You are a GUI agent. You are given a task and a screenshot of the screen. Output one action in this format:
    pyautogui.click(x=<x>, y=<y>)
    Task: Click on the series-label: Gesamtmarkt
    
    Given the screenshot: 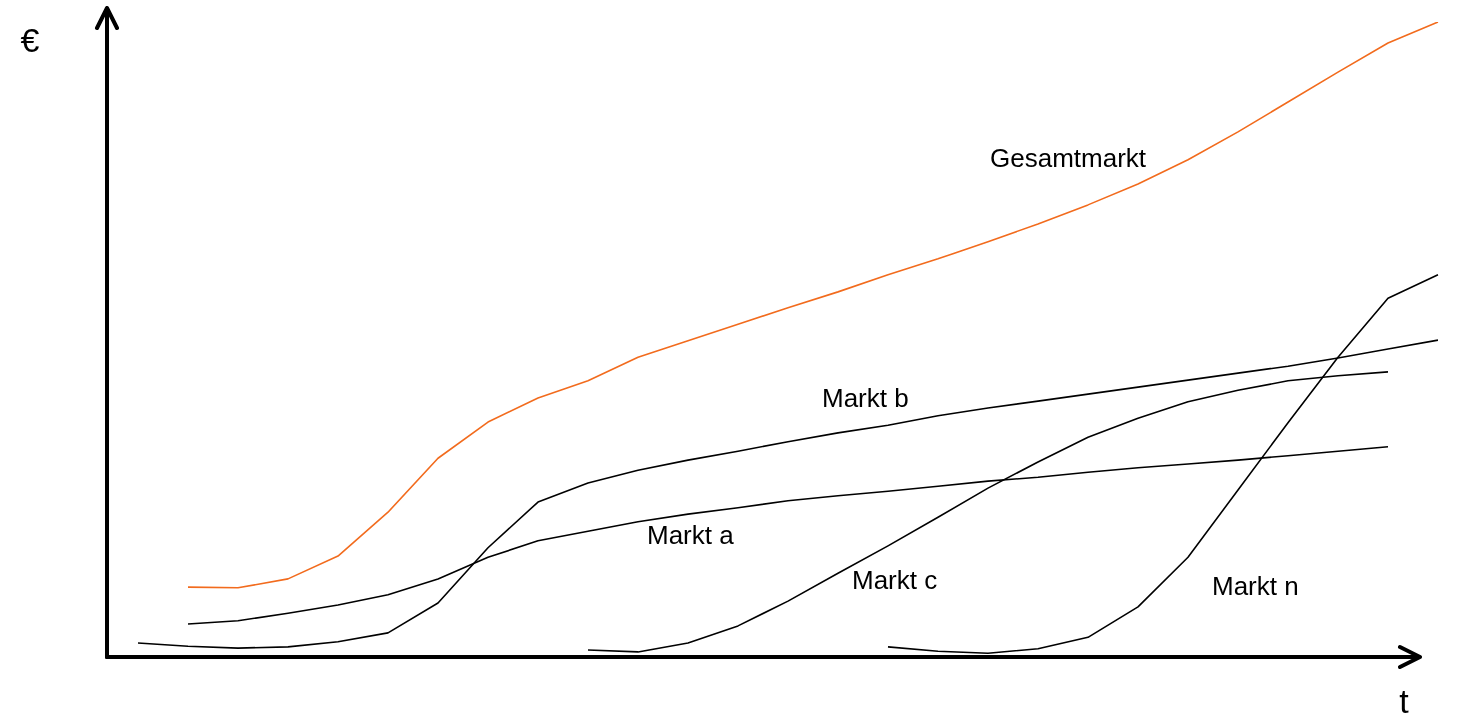 What is the action you would take?
    pyautogui.click(x=1068, y=158)
    